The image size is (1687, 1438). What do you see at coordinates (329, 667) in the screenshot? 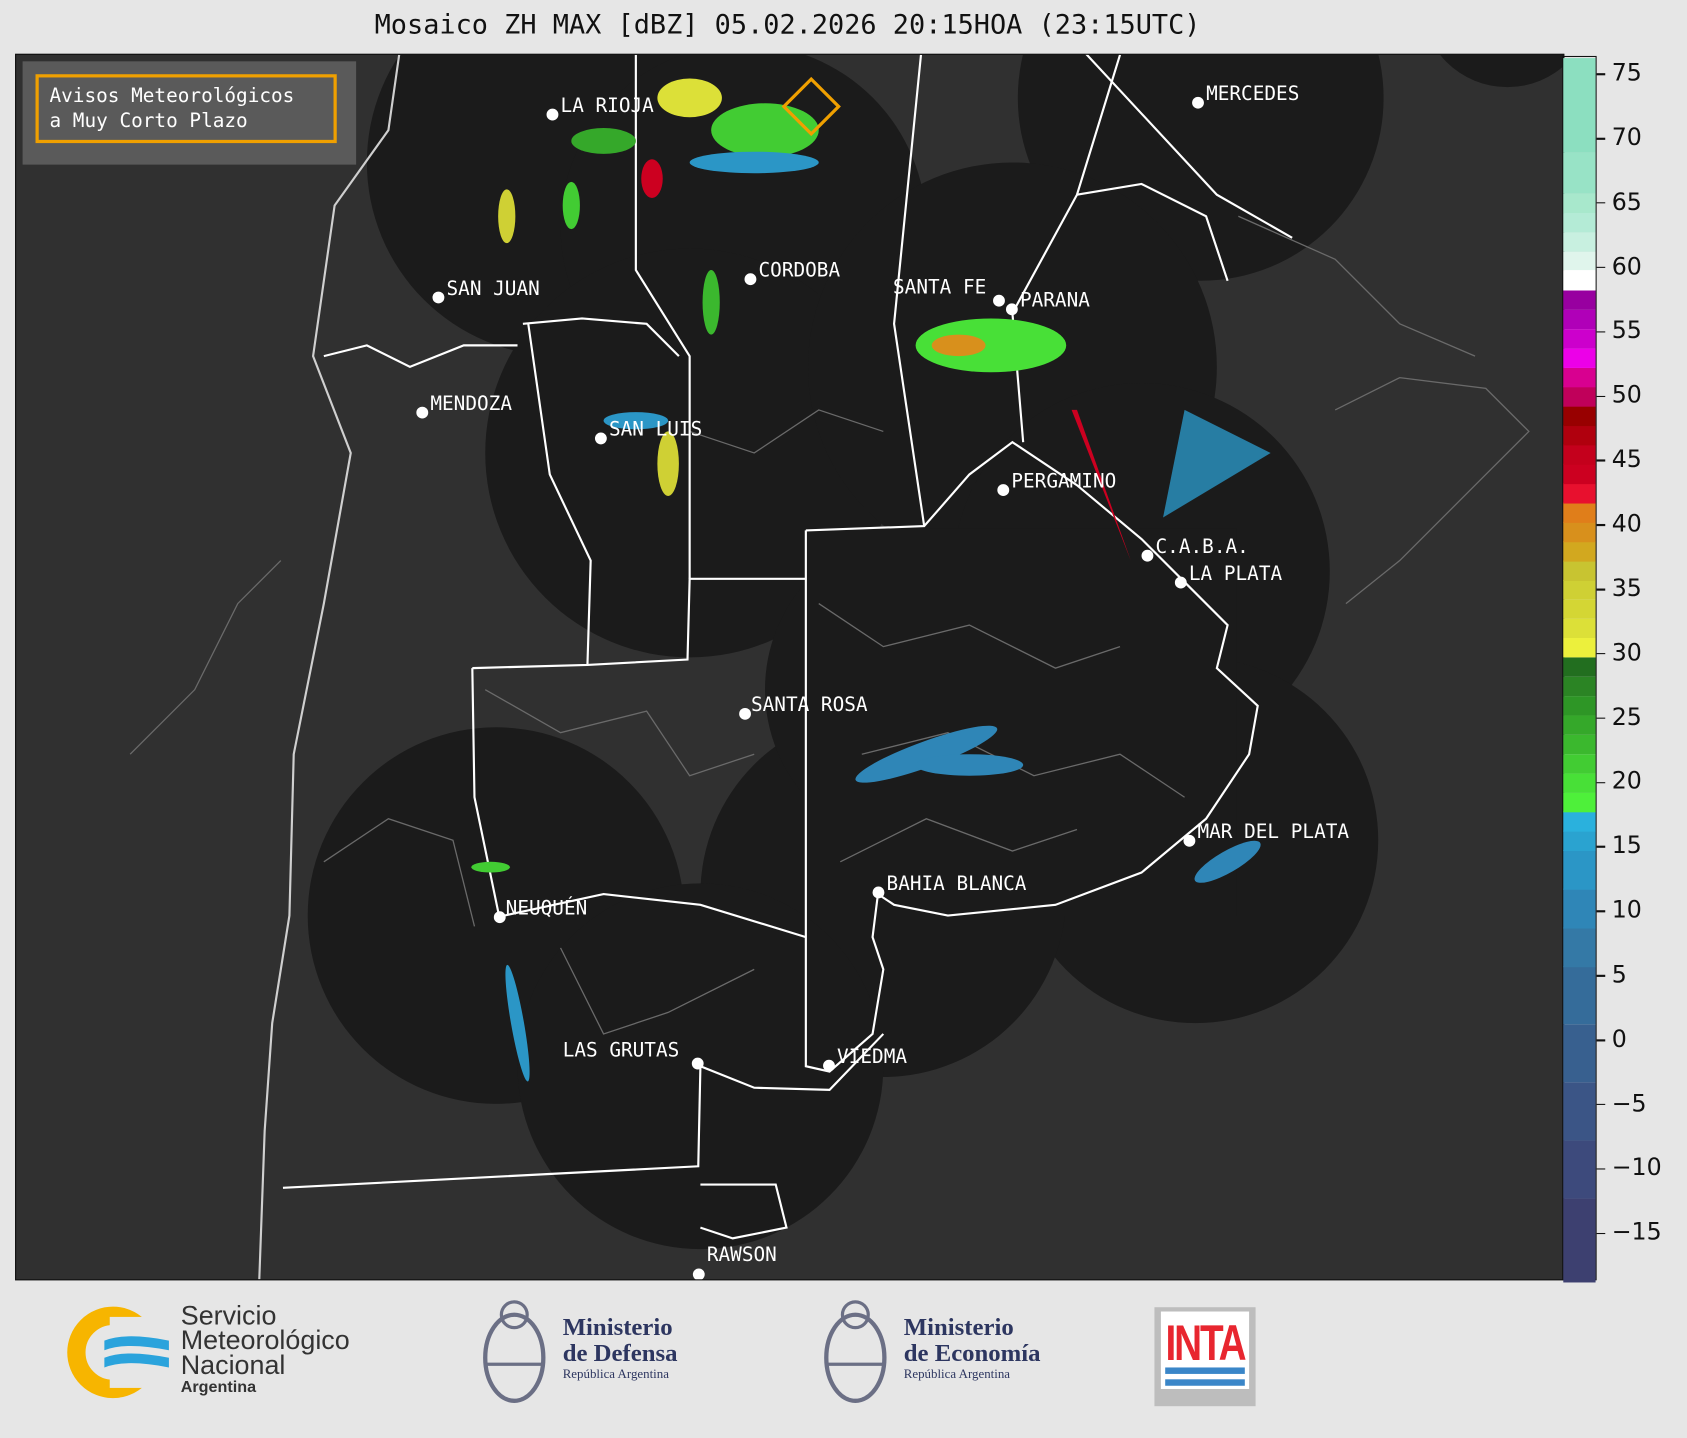
I see `country-border` at bounding box center [329, 667].